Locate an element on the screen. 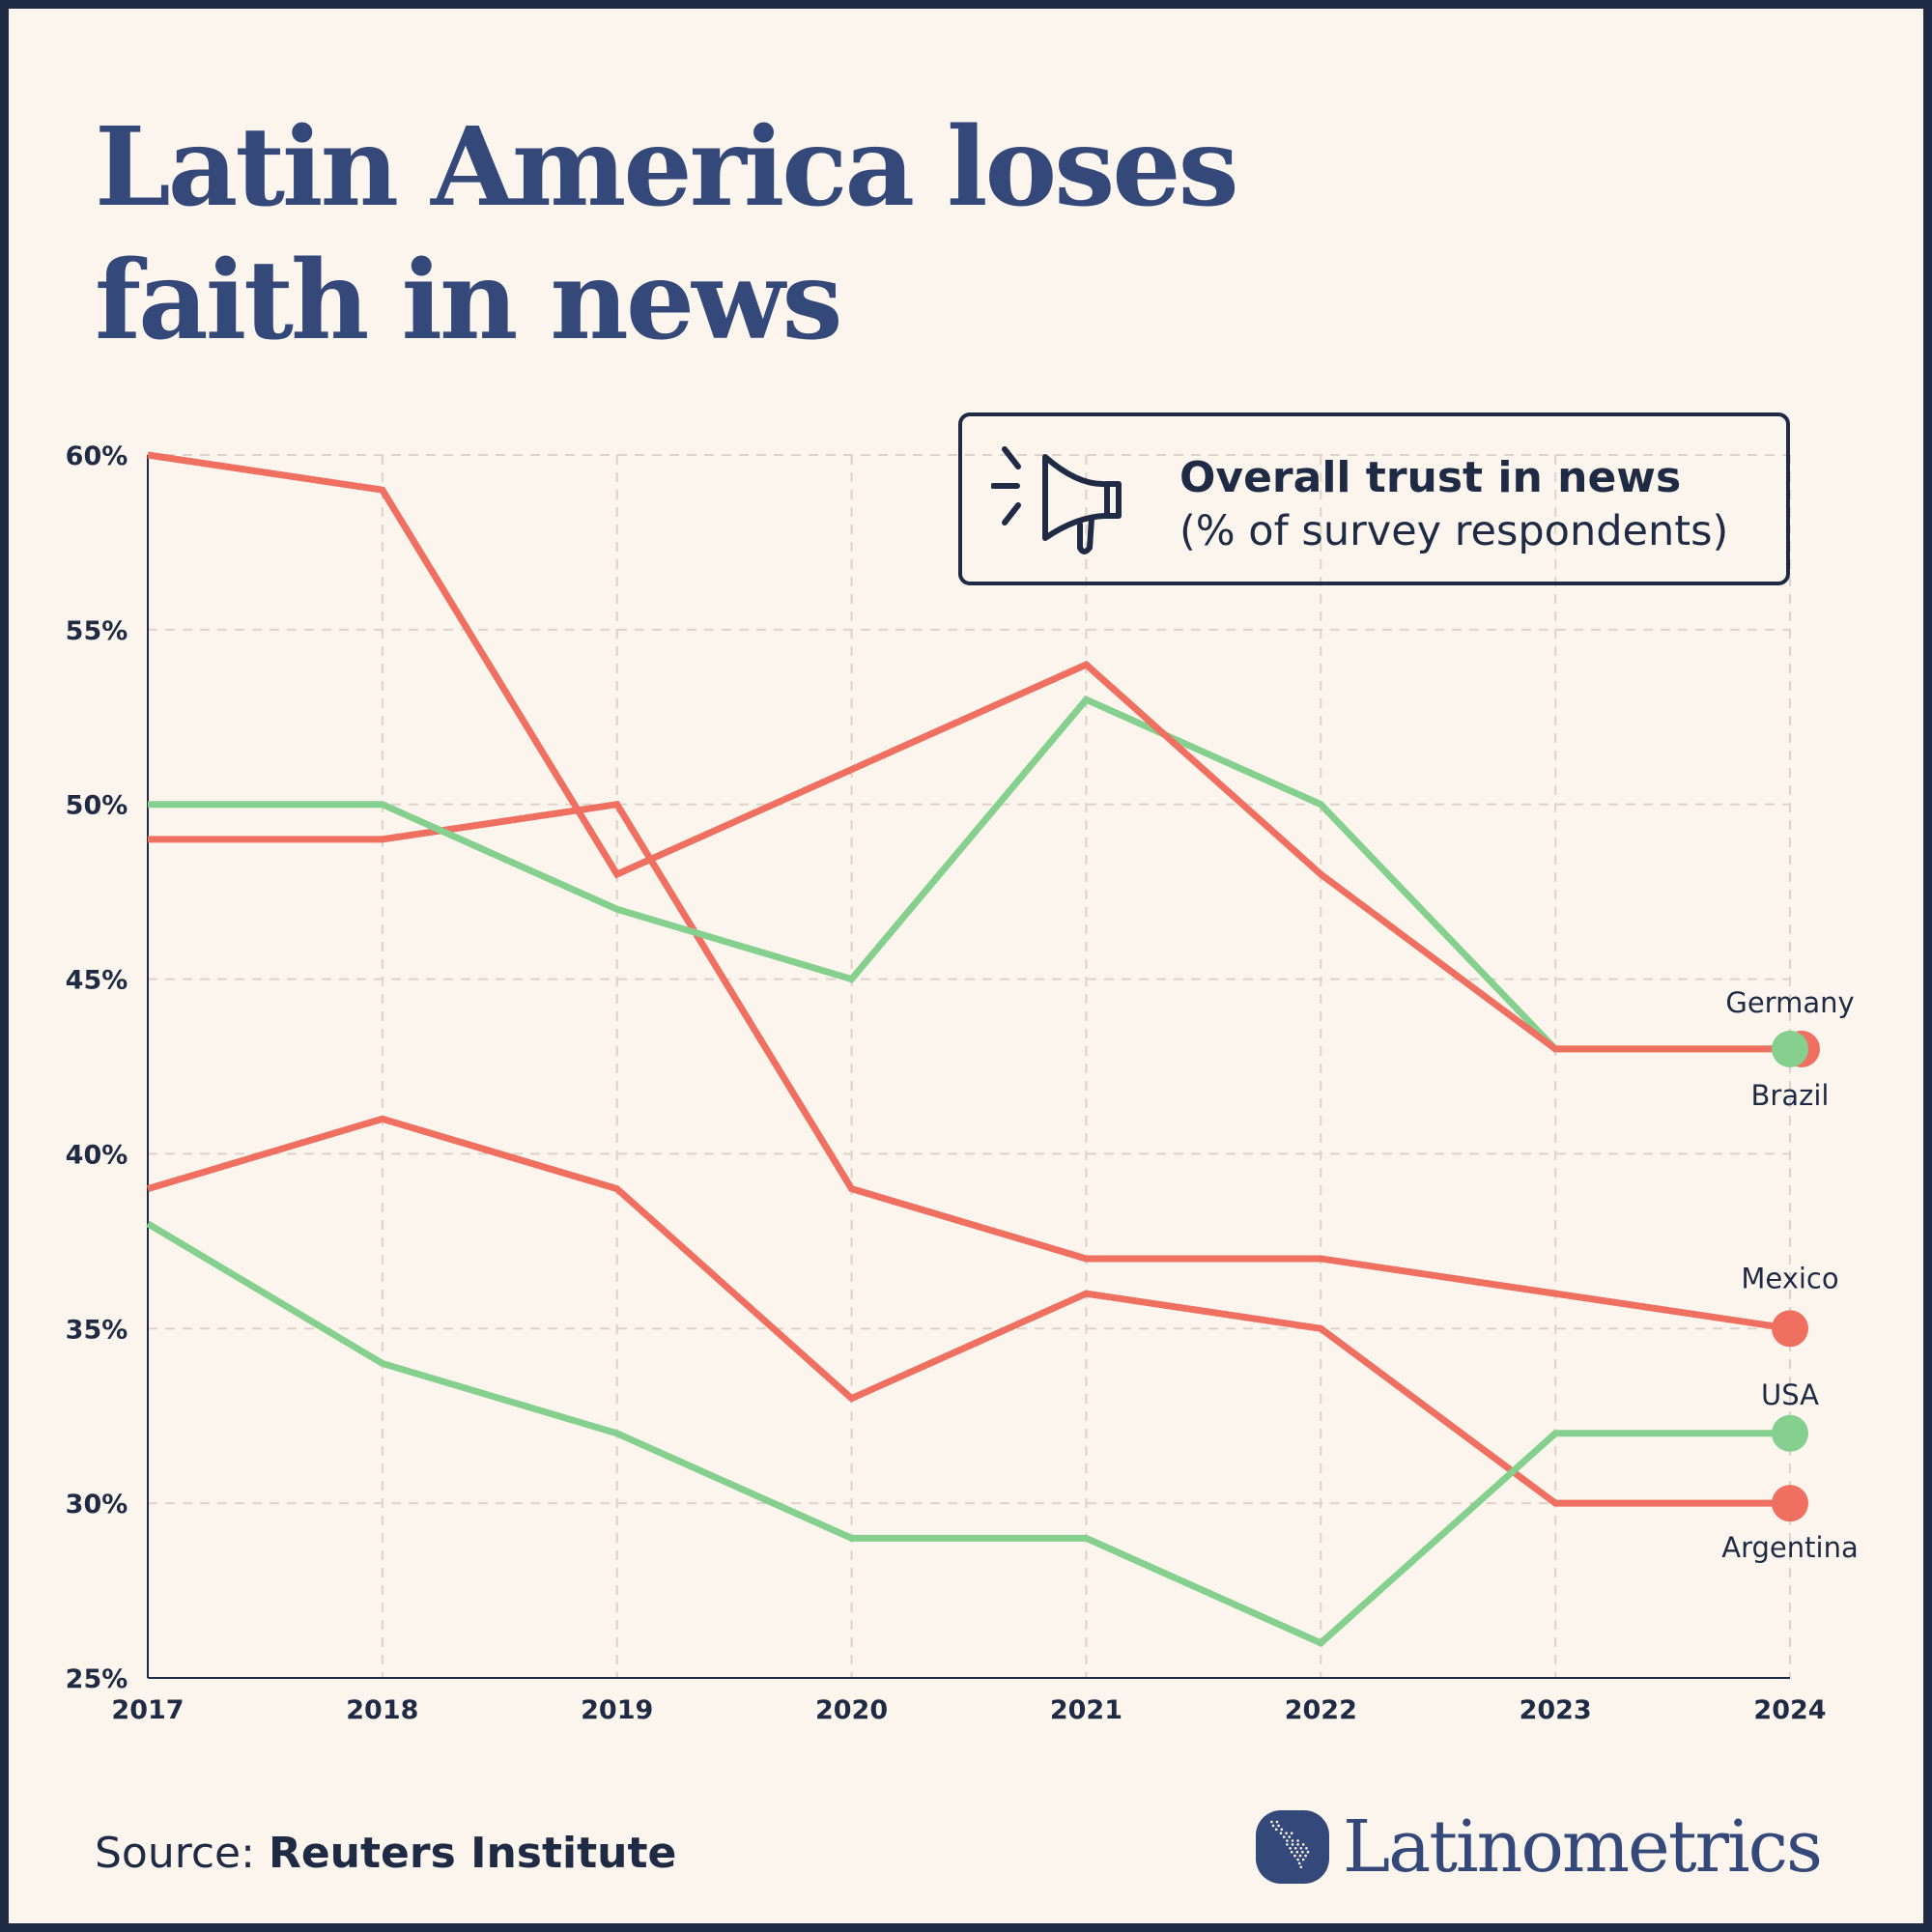  page-title: Latin America loses faith in news is located at coordinates (667, 234).